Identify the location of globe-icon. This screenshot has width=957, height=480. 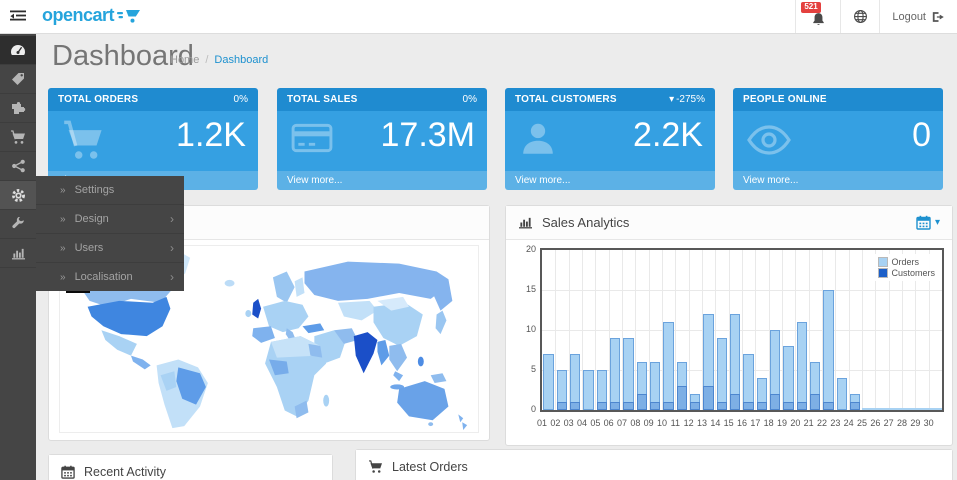
(860, 16).